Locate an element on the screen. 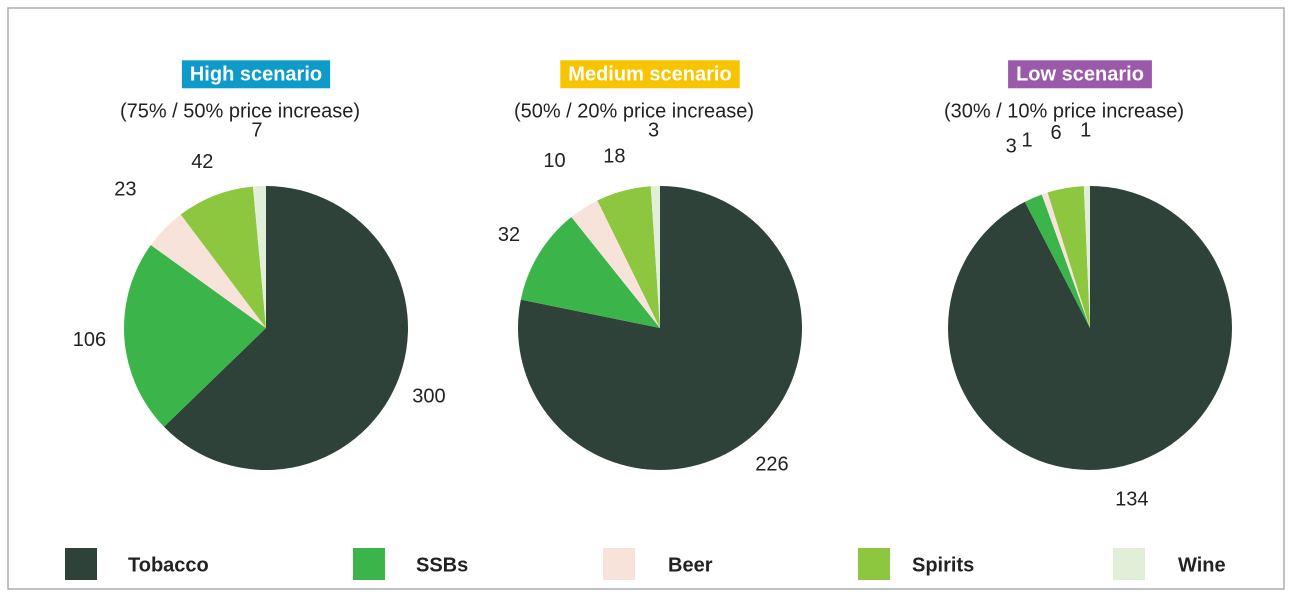 Image resolution: width=1292 pixels, height=597 pixels. data-label: 300 is located at coordinates (428, 396).